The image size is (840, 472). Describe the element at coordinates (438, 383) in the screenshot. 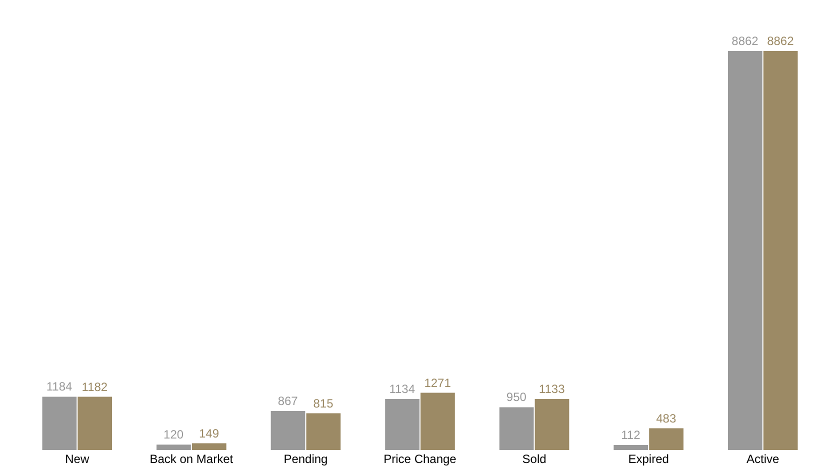

I see `data-label: 1271` at that location.